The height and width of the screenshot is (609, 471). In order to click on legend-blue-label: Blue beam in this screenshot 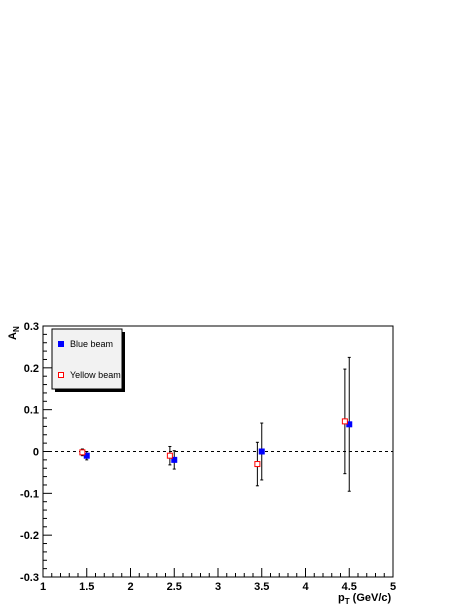, I will do `click(91, 344)`.